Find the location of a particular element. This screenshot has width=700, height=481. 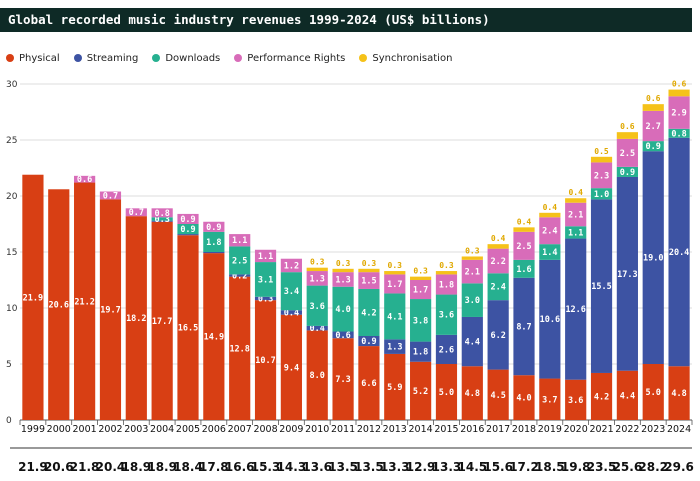

total-label: 20.4 is located at coordinates (111, 467).